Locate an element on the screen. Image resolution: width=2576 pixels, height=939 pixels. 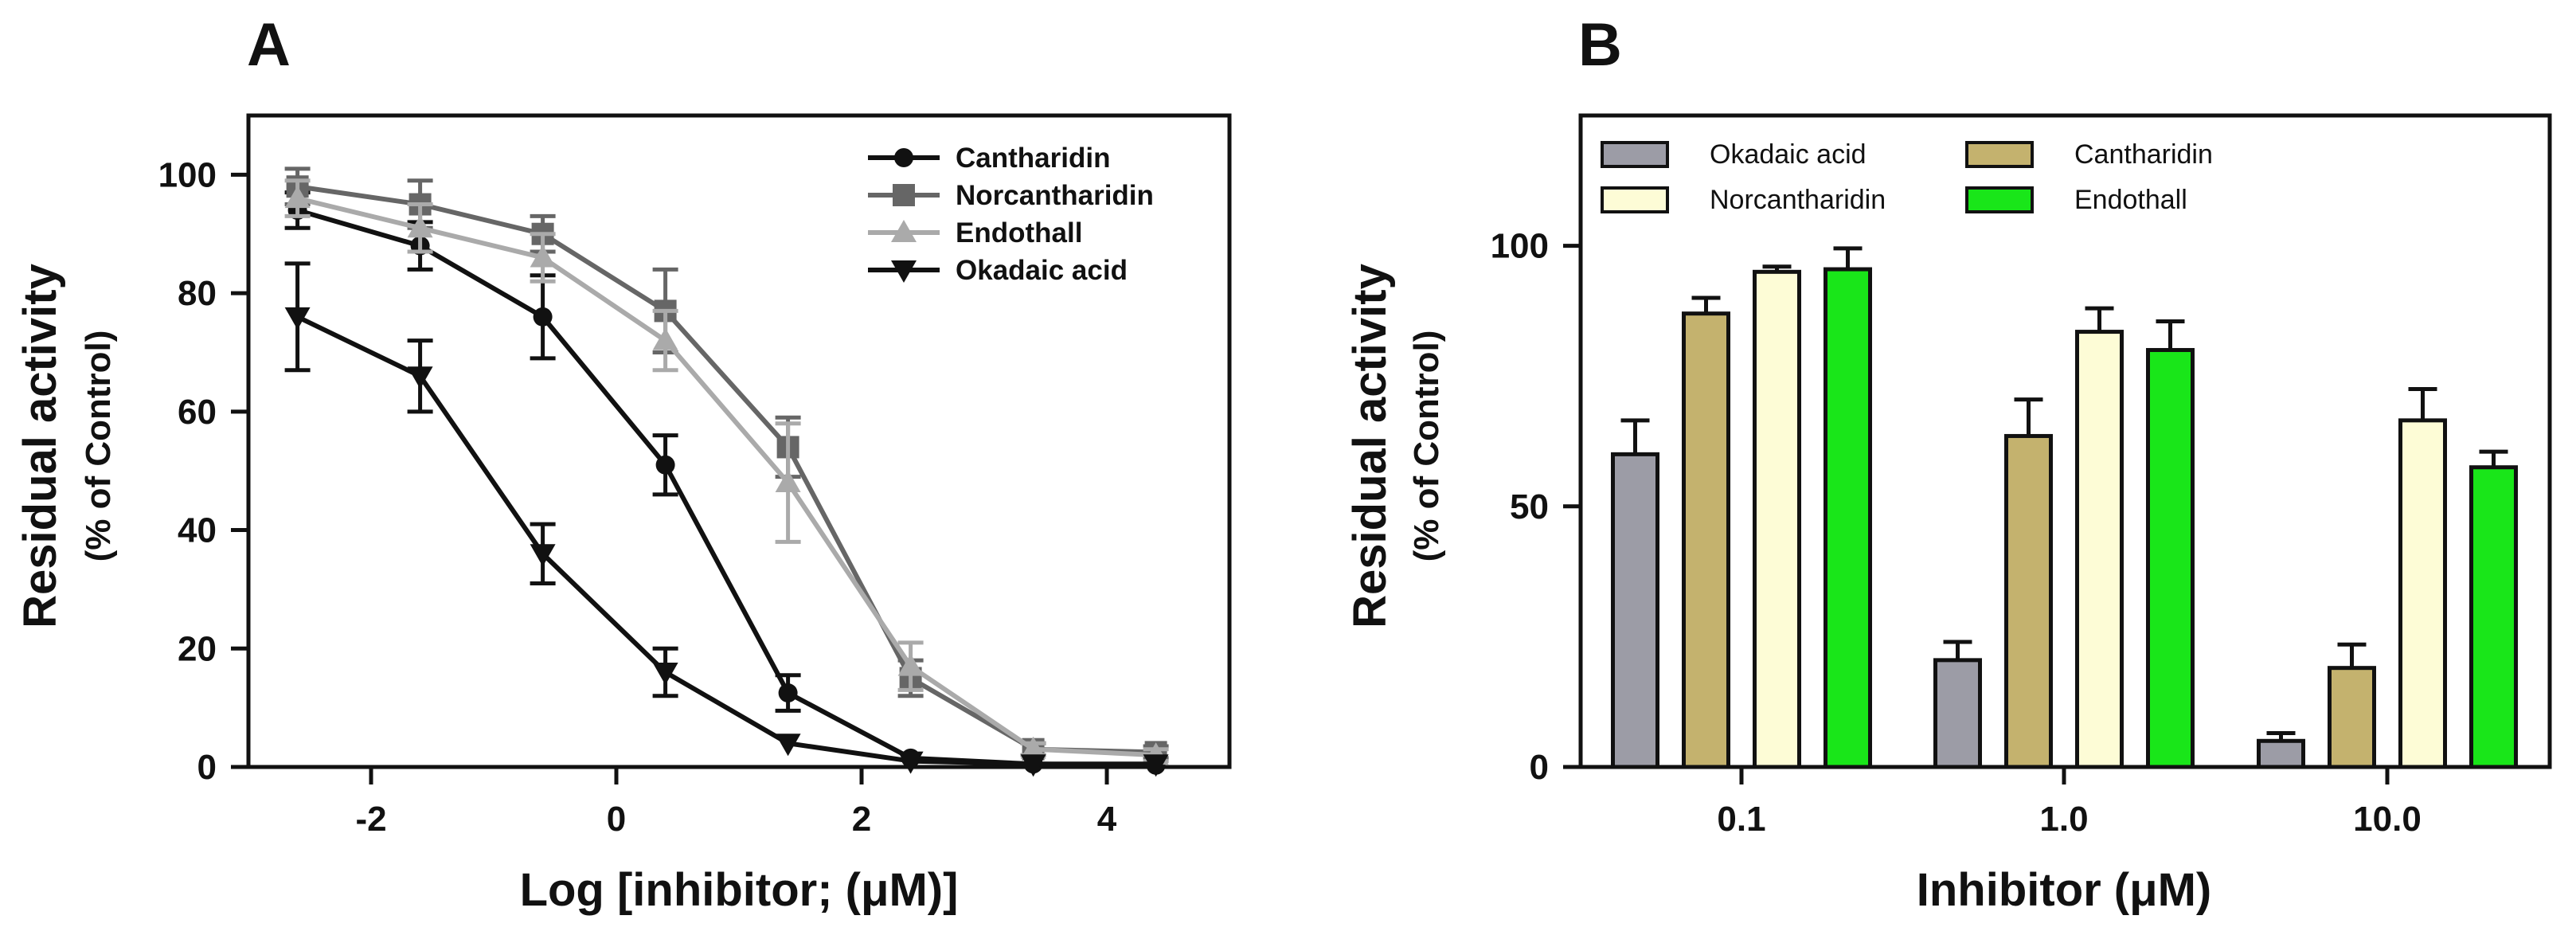
x-tick-label: 0.1 is located at coordinates (1741, 819).